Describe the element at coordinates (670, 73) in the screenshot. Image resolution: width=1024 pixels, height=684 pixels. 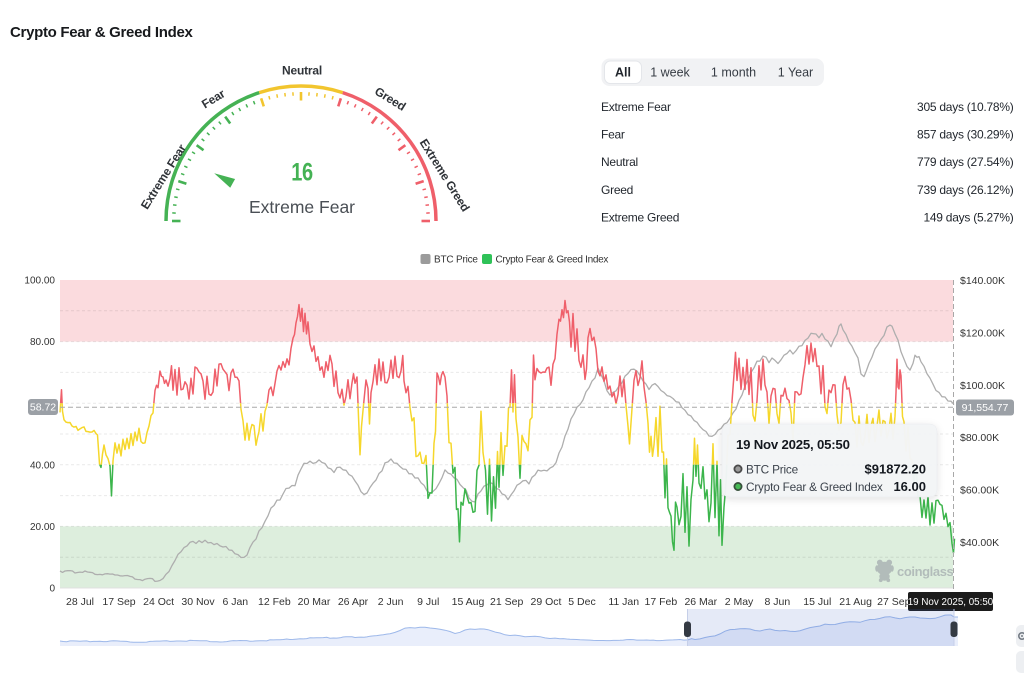
I see `svg-text: 1 week` at that location.